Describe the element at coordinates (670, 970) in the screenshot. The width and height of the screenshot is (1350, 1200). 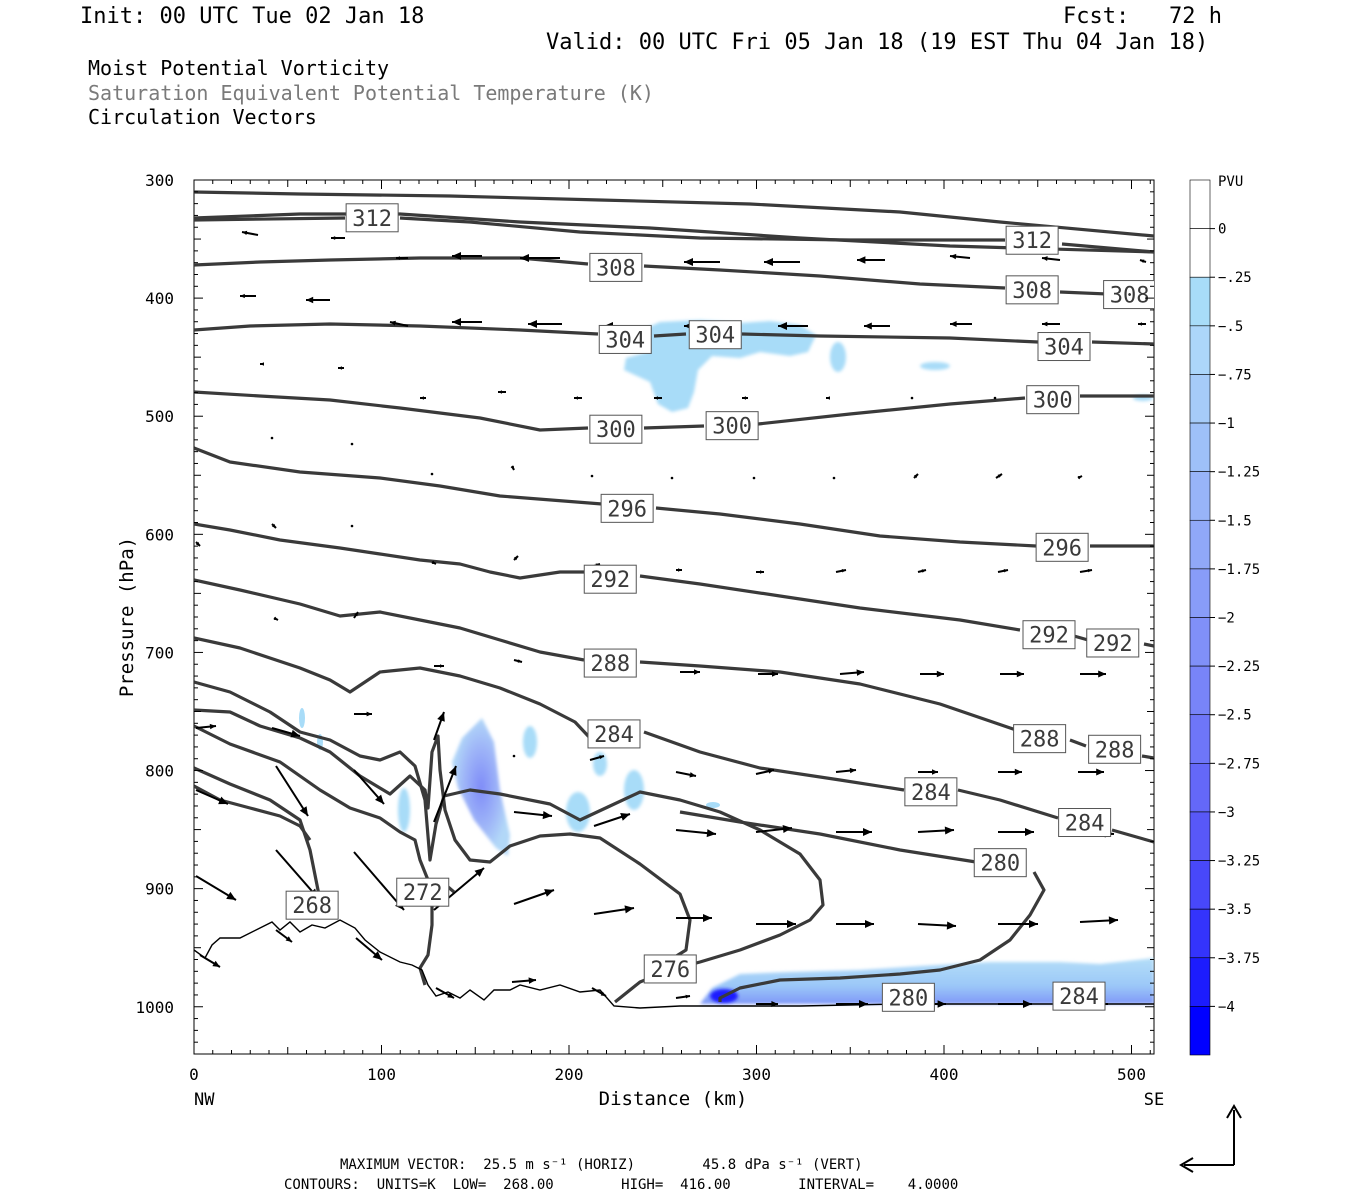
I see `contour-label-text: 276` at that location.